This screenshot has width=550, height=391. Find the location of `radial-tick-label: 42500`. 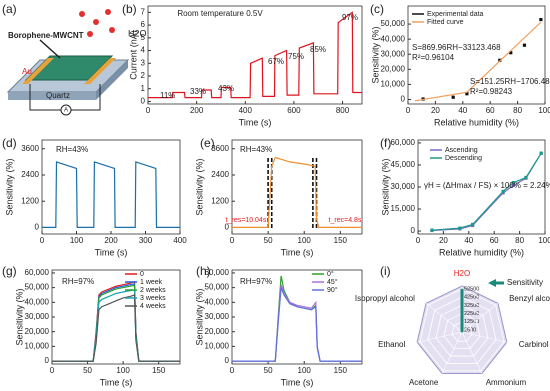

radial-tick-label: 42500 is located at coordinates (471, 298).